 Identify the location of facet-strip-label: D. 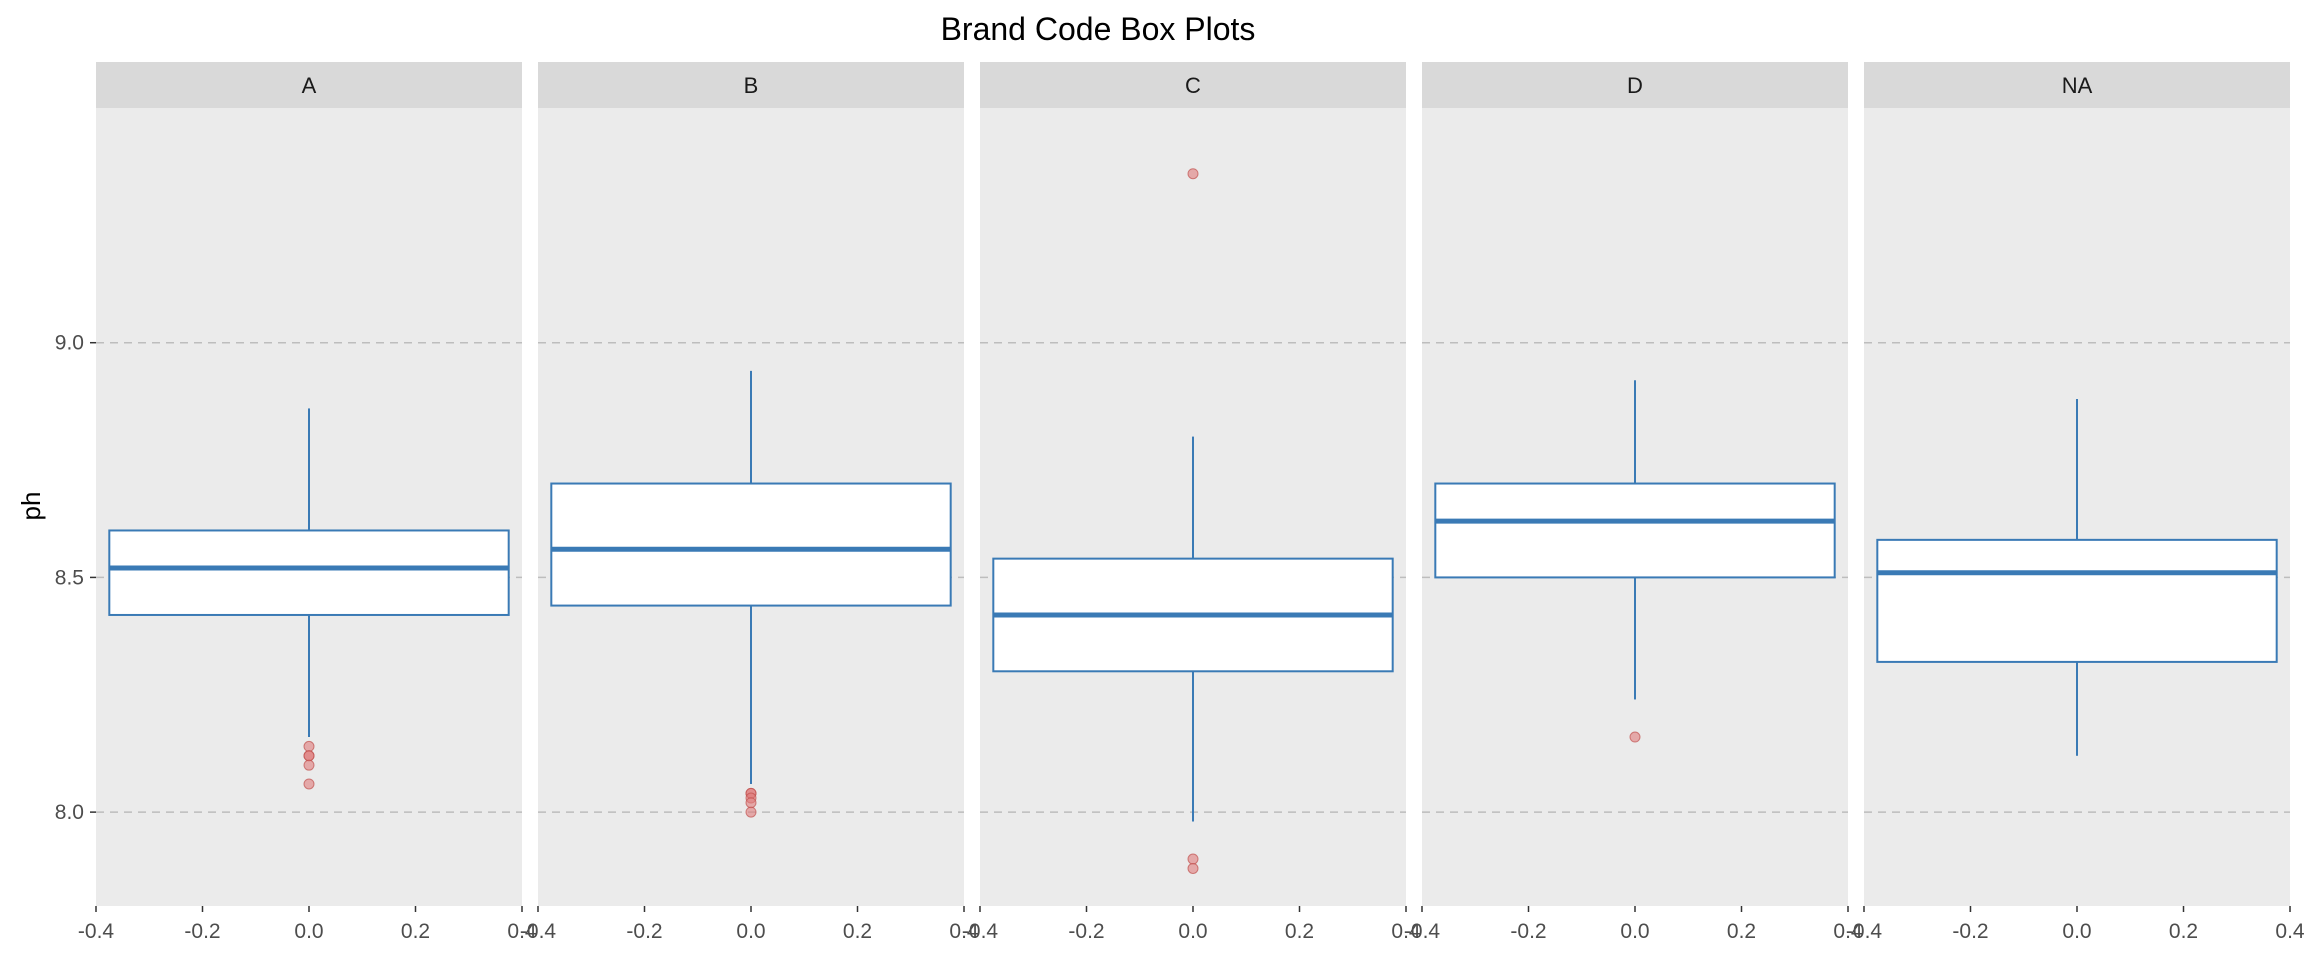
(1635, 85).